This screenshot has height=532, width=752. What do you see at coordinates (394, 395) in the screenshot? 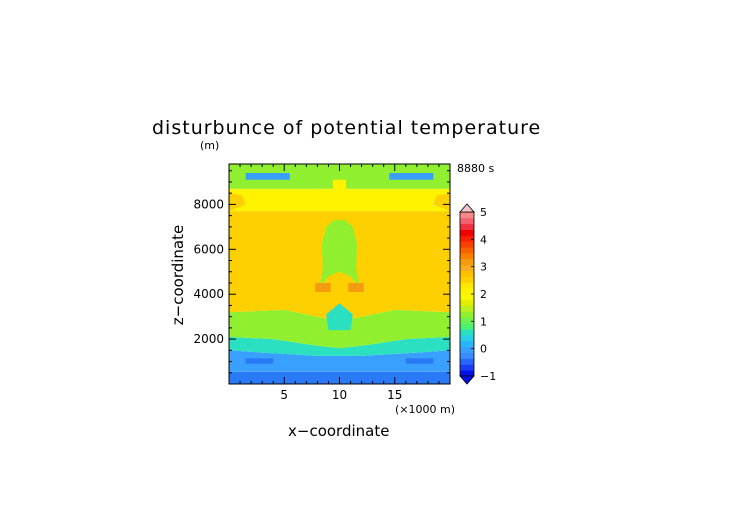
I see `x-tick-label: 15` at bounding box center [394, 395].